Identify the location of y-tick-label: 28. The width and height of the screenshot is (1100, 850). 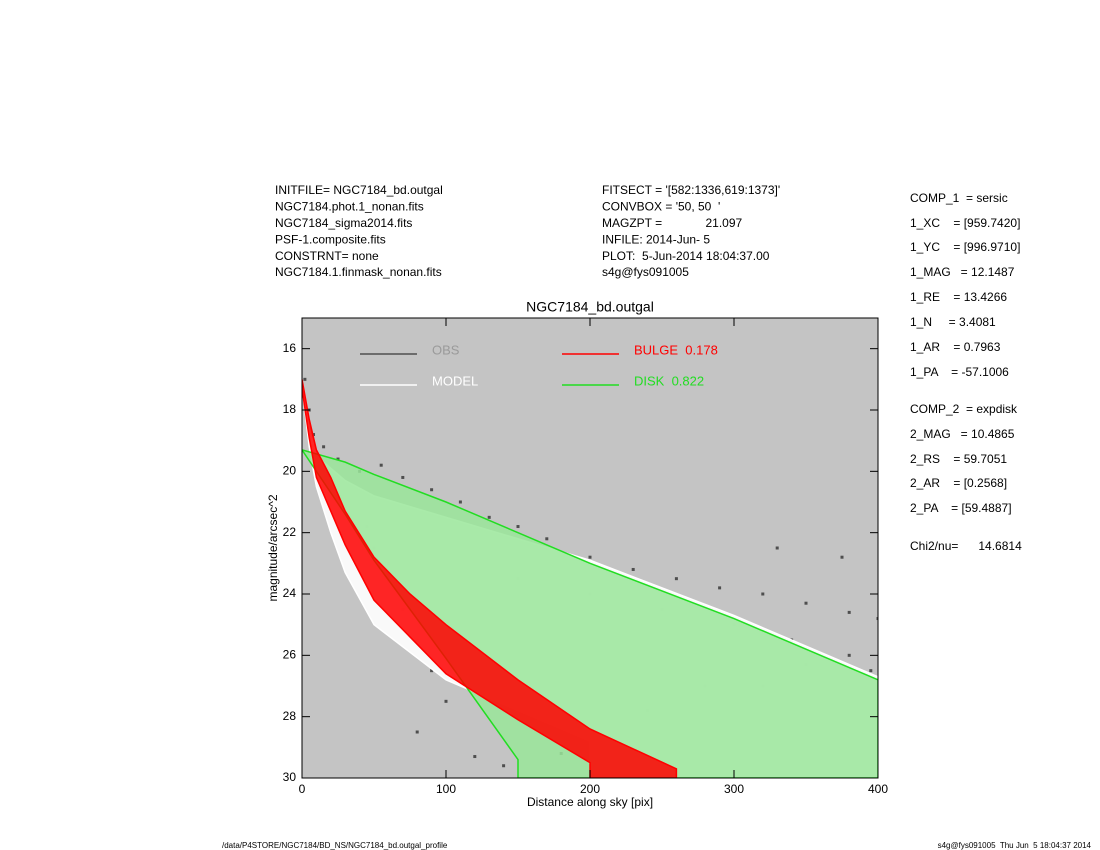
(290, 716).